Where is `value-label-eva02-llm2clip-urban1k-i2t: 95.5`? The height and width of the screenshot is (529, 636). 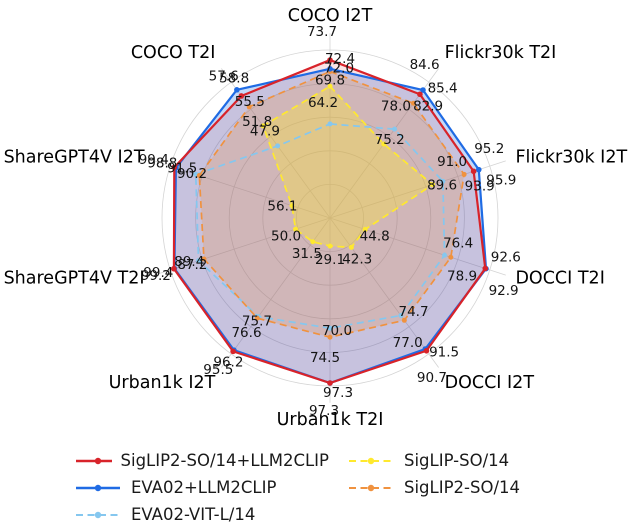
value-label-eva02-llm2clip-urban1k-i2t: 95.5 is located at coordinates (218, 370).